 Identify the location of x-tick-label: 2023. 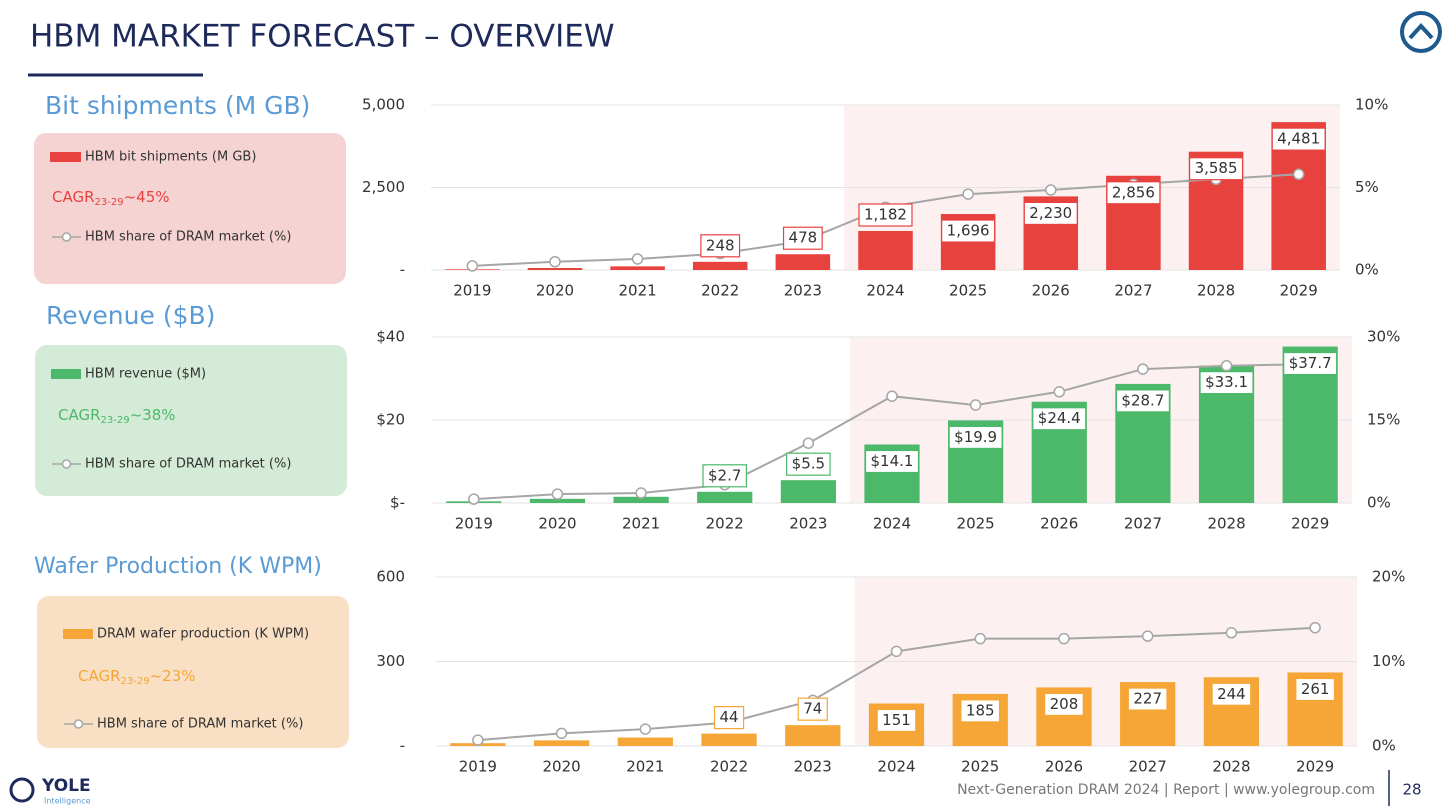
(813, 767).